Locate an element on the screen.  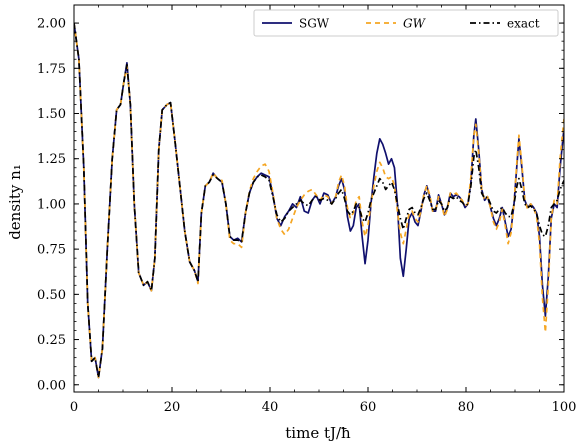
x-tick-label: 0 is located at coordinates (74, 407).